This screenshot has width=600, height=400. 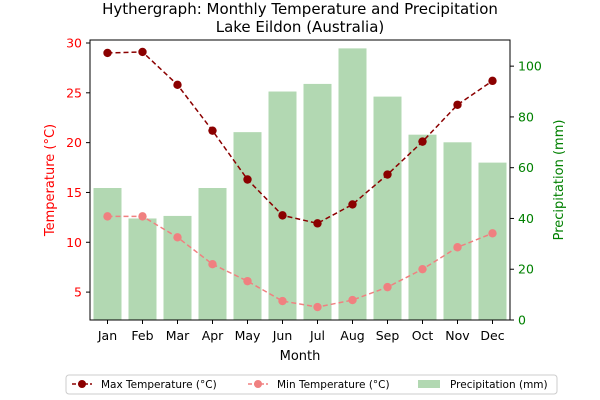 I want to click on min-temp-point-nov, so click(x=457, y=247).